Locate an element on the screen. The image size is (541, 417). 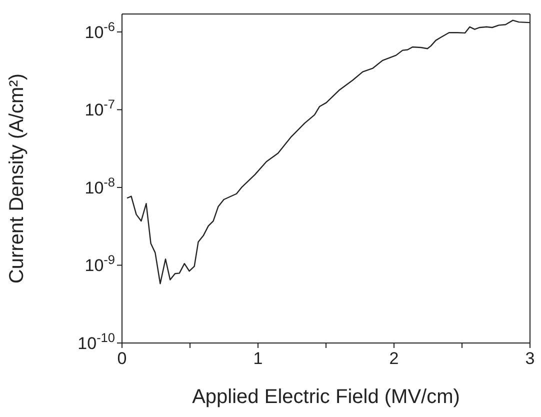
y-tick-label: 10$^{-7}$ is located at coordinates (99, 108).